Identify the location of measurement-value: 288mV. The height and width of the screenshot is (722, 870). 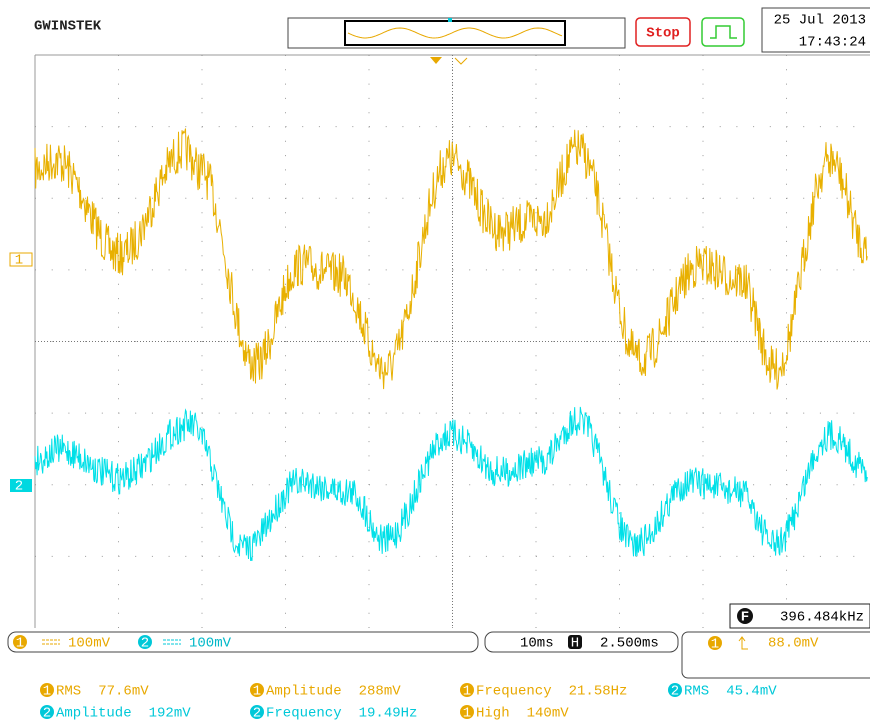
(380, 692).